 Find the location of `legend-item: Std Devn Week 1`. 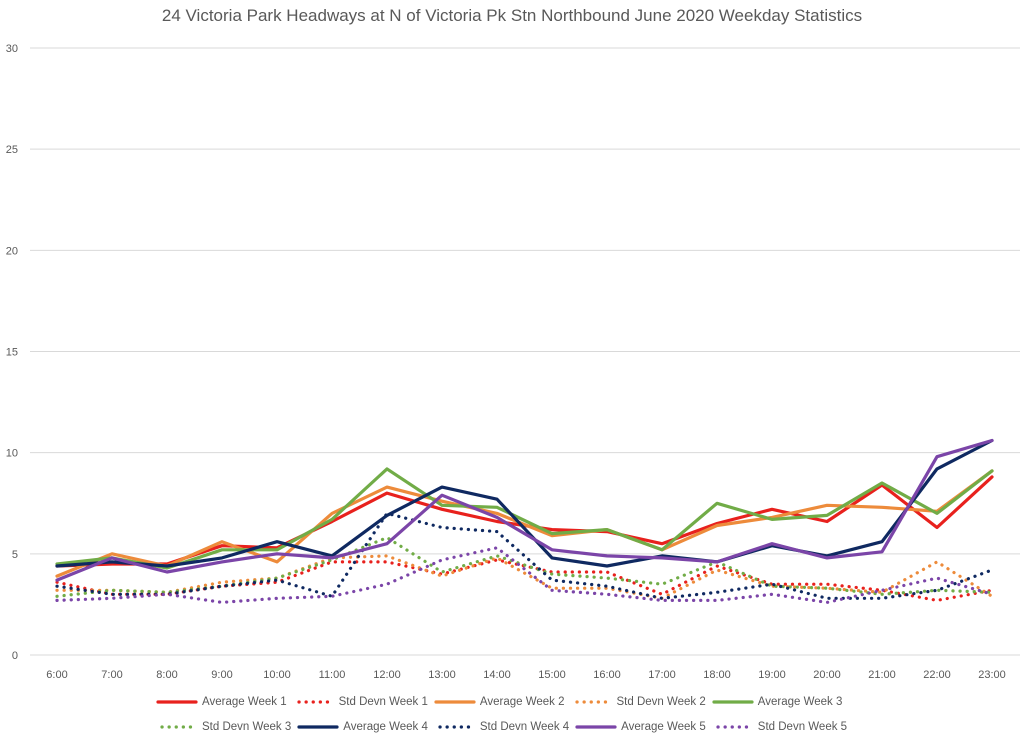

legend-item: Std Devn Week 1 is located at coordinates (360, 702).